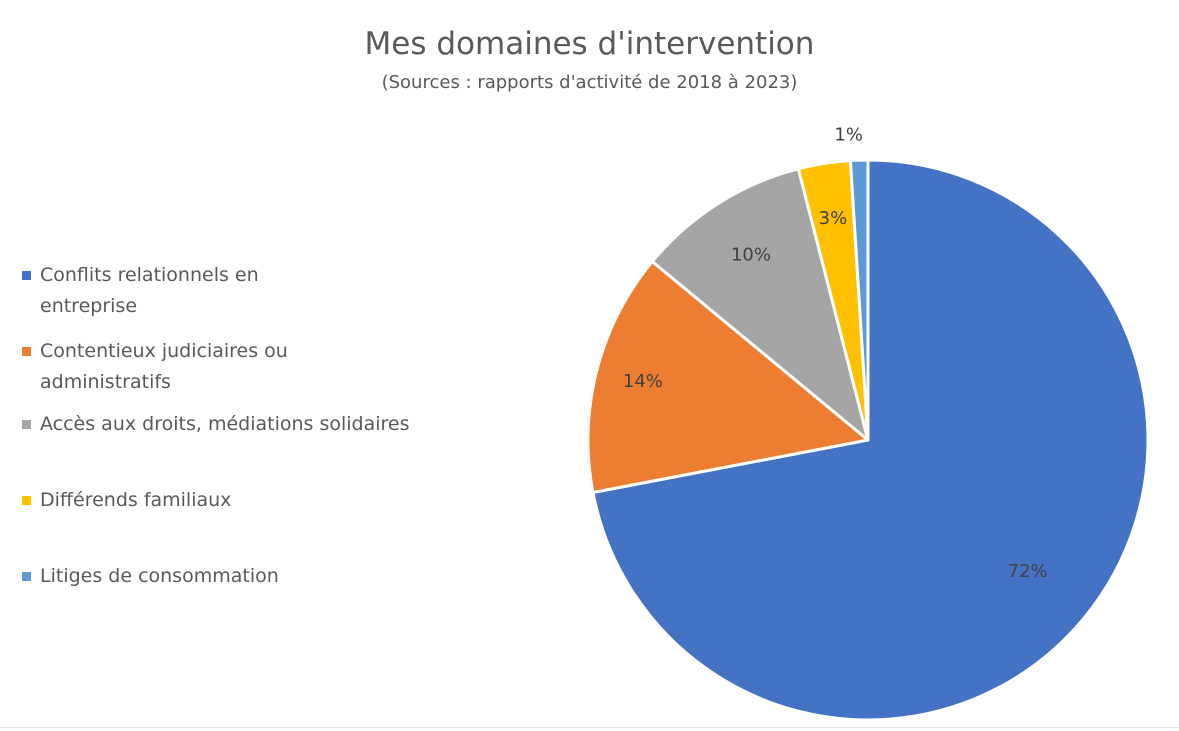 The image size is (1179, 731). I want to click on legend-item-differends: Différends familiaux, so click(242, 500).